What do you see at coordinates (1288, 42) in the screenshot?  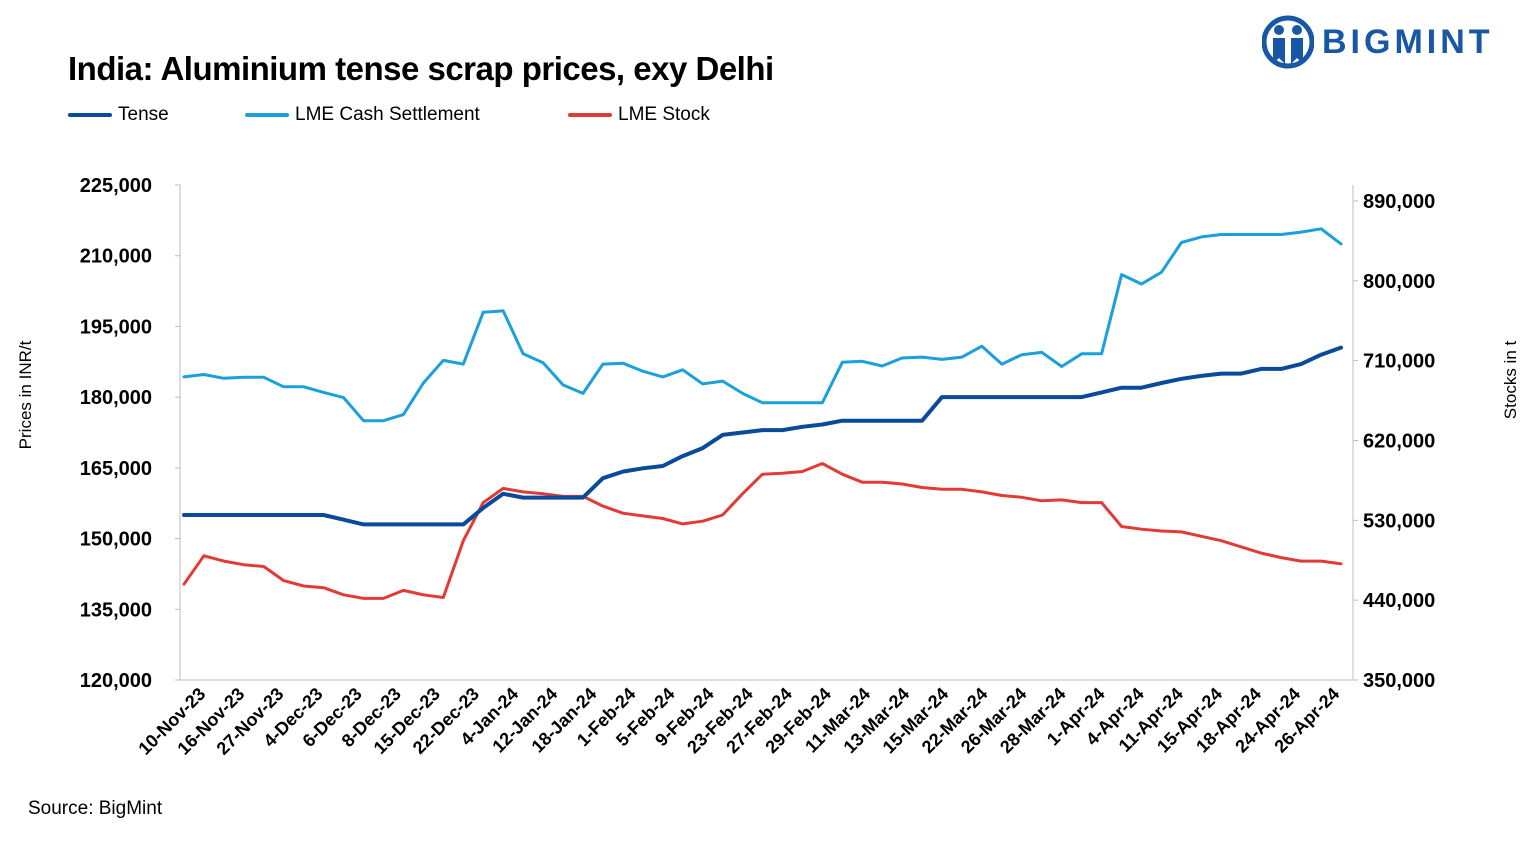 I see `bigmint-logo-icon` at bounding box center [1288, 42].